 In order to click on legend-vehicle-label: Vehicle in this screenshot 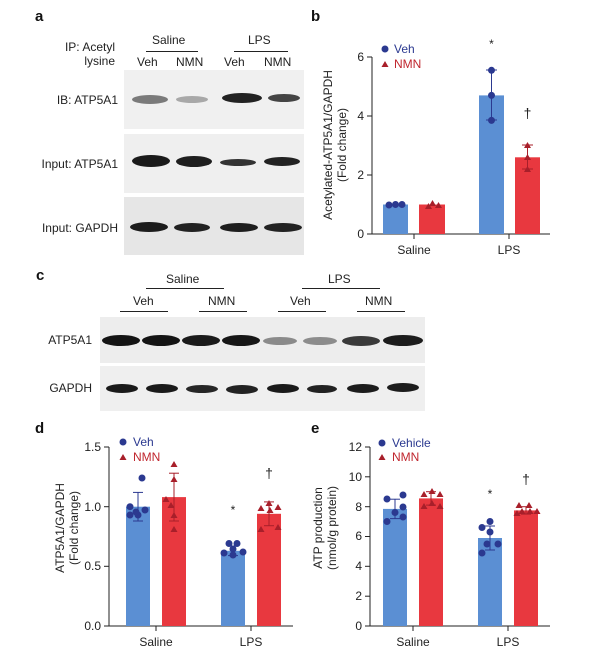, I will do `click(411, 443)`.